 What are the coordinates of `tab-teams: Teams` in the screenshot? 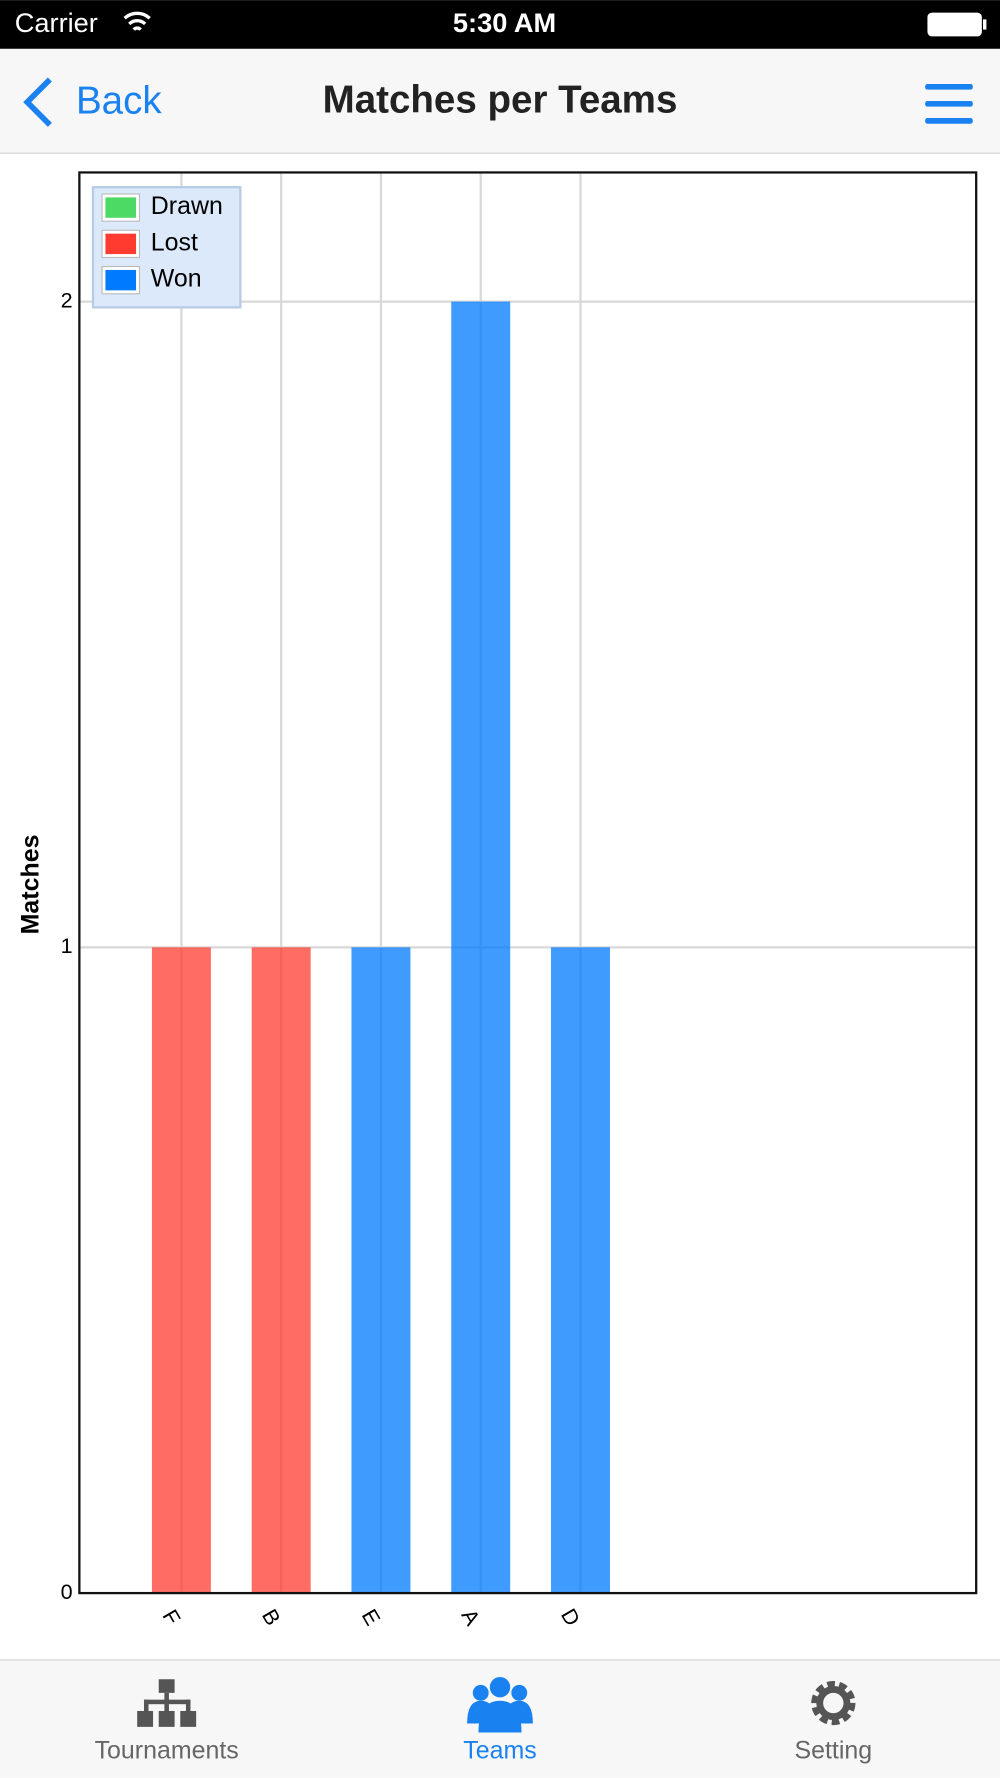 It's located at (500, 1720).